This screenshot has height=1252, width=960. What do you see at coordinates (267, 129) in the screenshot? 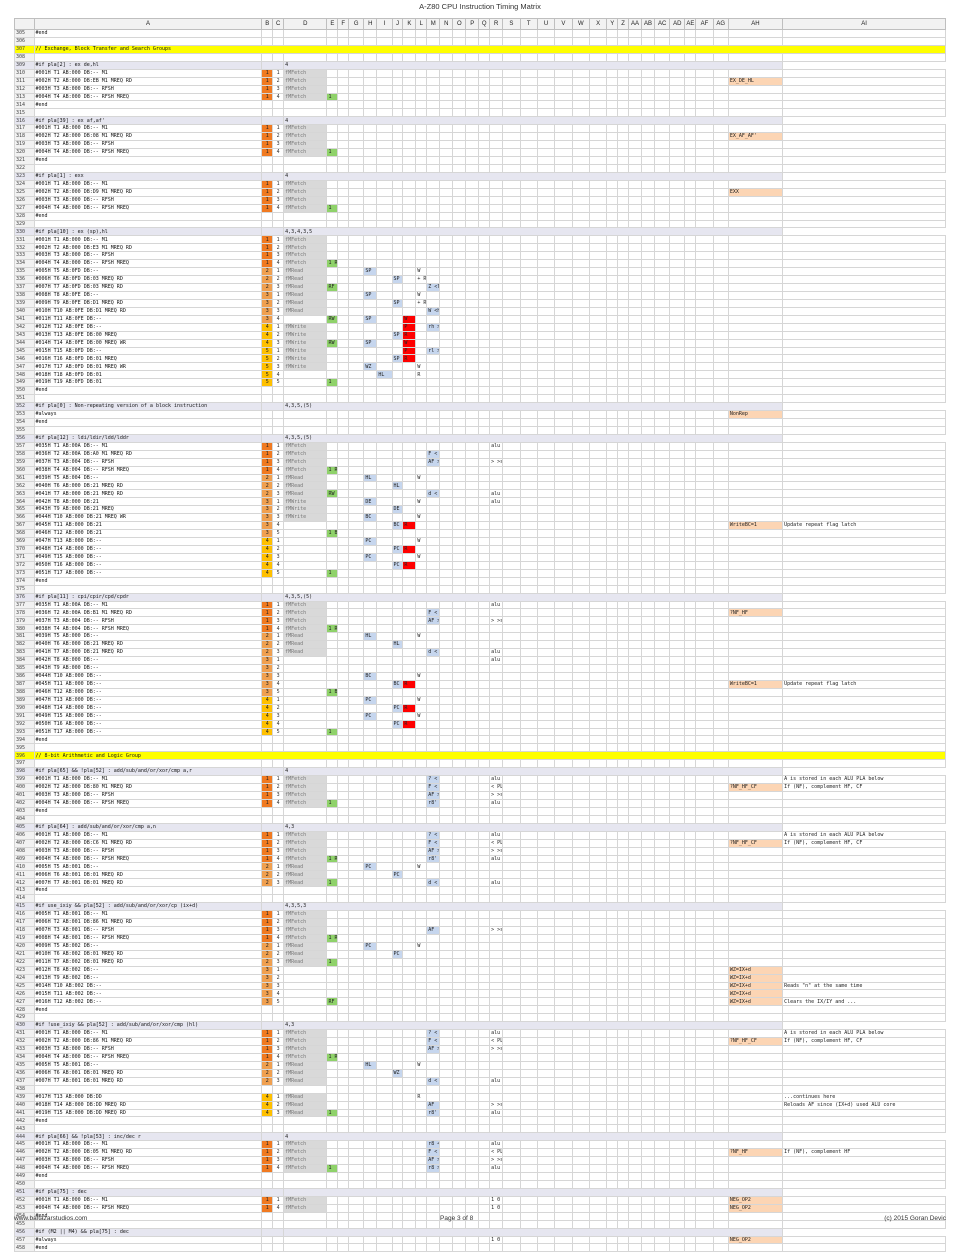
I see `mcycle-cell: 1` at bounding box center [267, 129].